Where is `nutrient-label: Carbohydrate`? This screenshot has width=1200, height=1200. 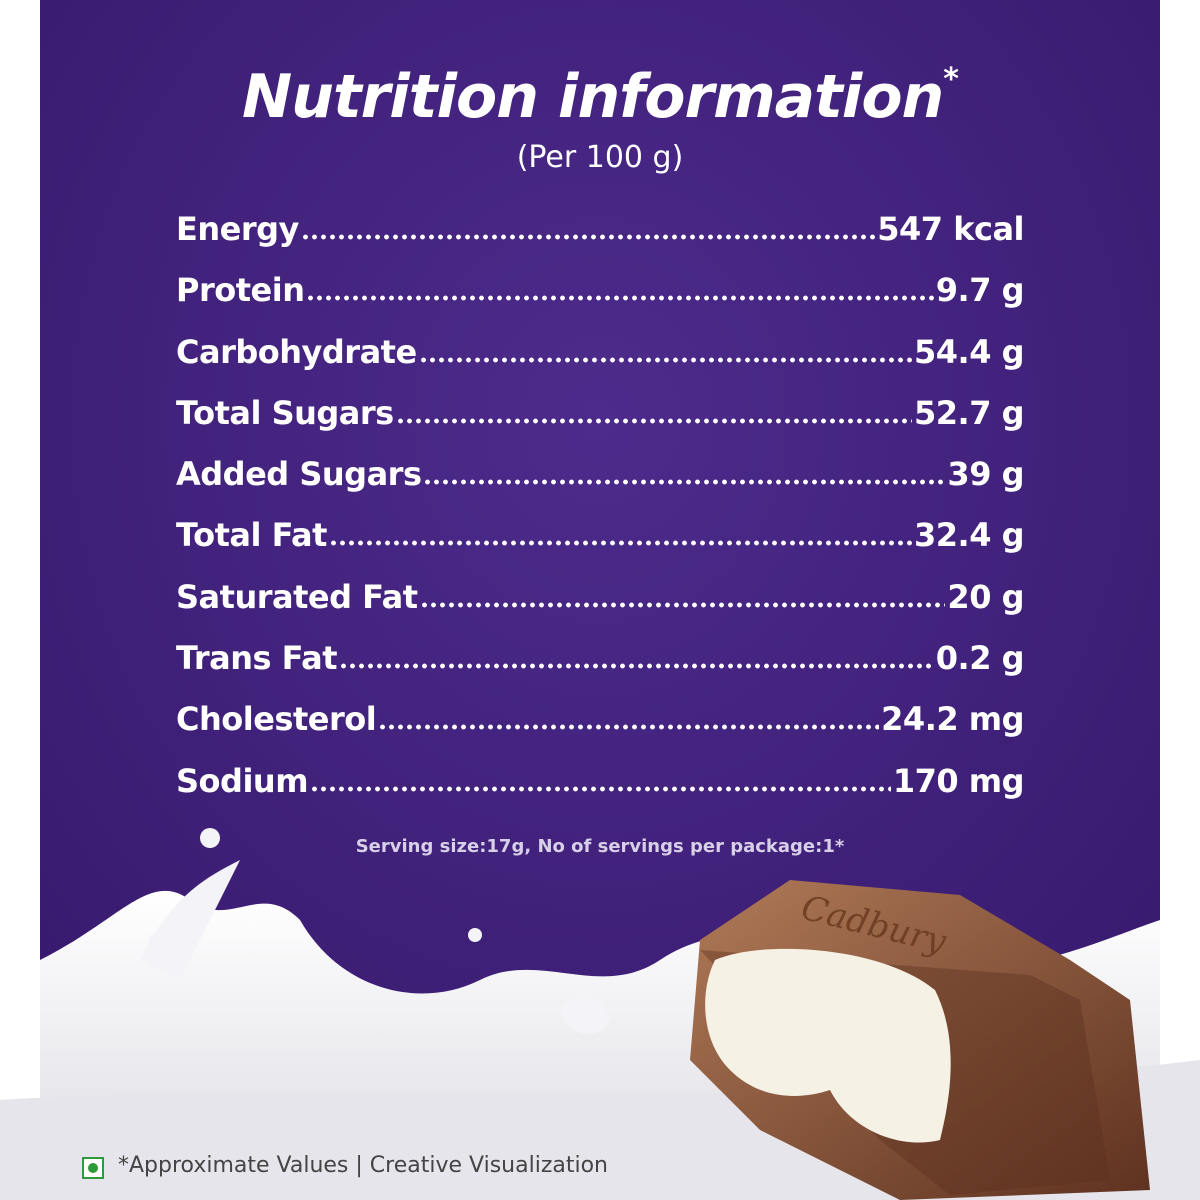 nutrient-label: Carbohydrate is located at coordinates (296, 351).